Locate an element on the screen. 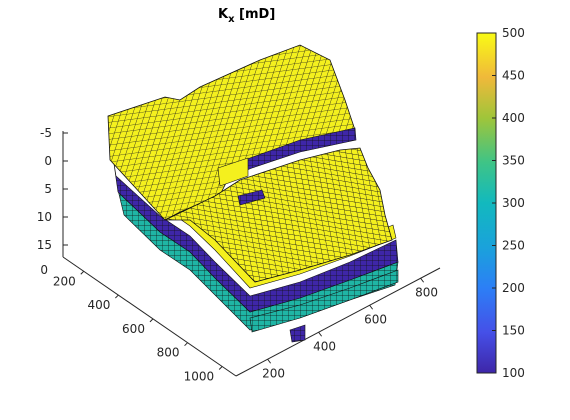 Image resolution: width=570 pixels, height=420 pixels. colorbar-tick-label: 400 is located at coordinates (513, 118).